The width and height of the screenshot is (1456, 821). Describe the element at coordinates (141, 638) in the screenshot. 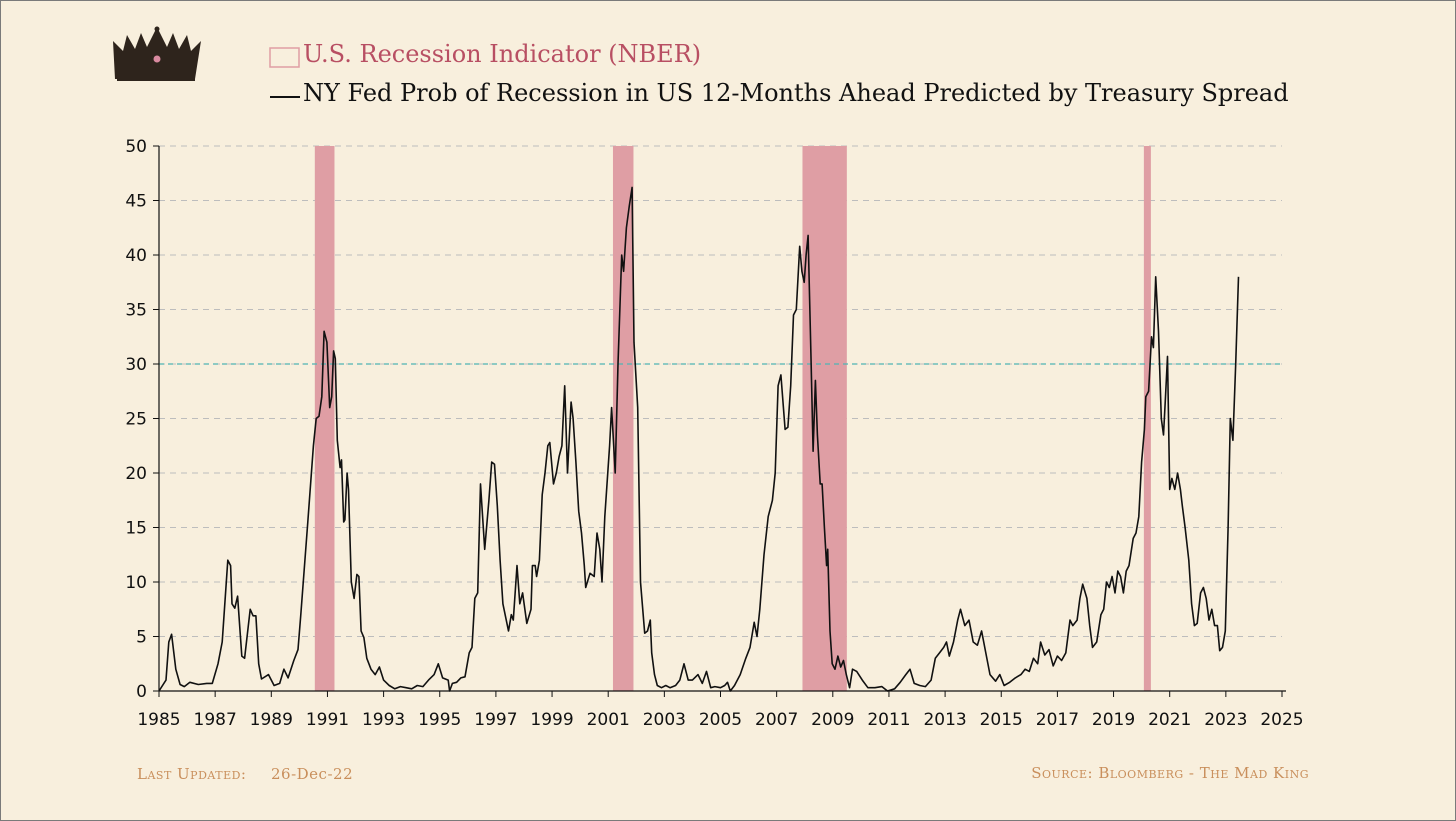

I see `y-tick-label: 5` at that location.